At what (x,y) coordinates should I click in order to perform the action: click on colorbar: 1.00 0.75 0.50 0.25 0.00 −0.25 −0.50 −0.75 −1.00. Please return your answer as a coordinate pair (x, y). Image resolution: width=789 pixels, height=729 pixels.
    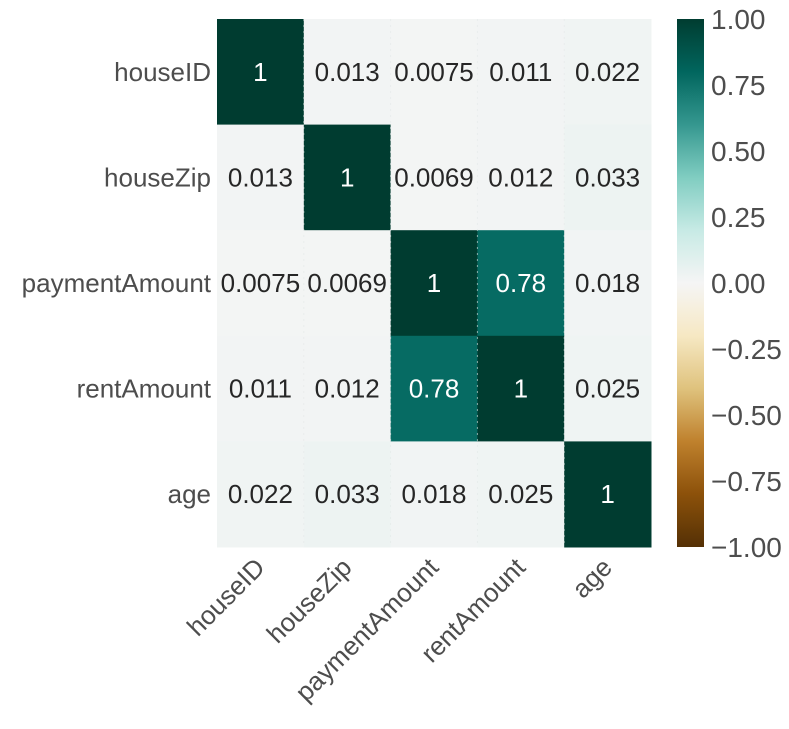
    Looking at the image, I should click on (729, 283).